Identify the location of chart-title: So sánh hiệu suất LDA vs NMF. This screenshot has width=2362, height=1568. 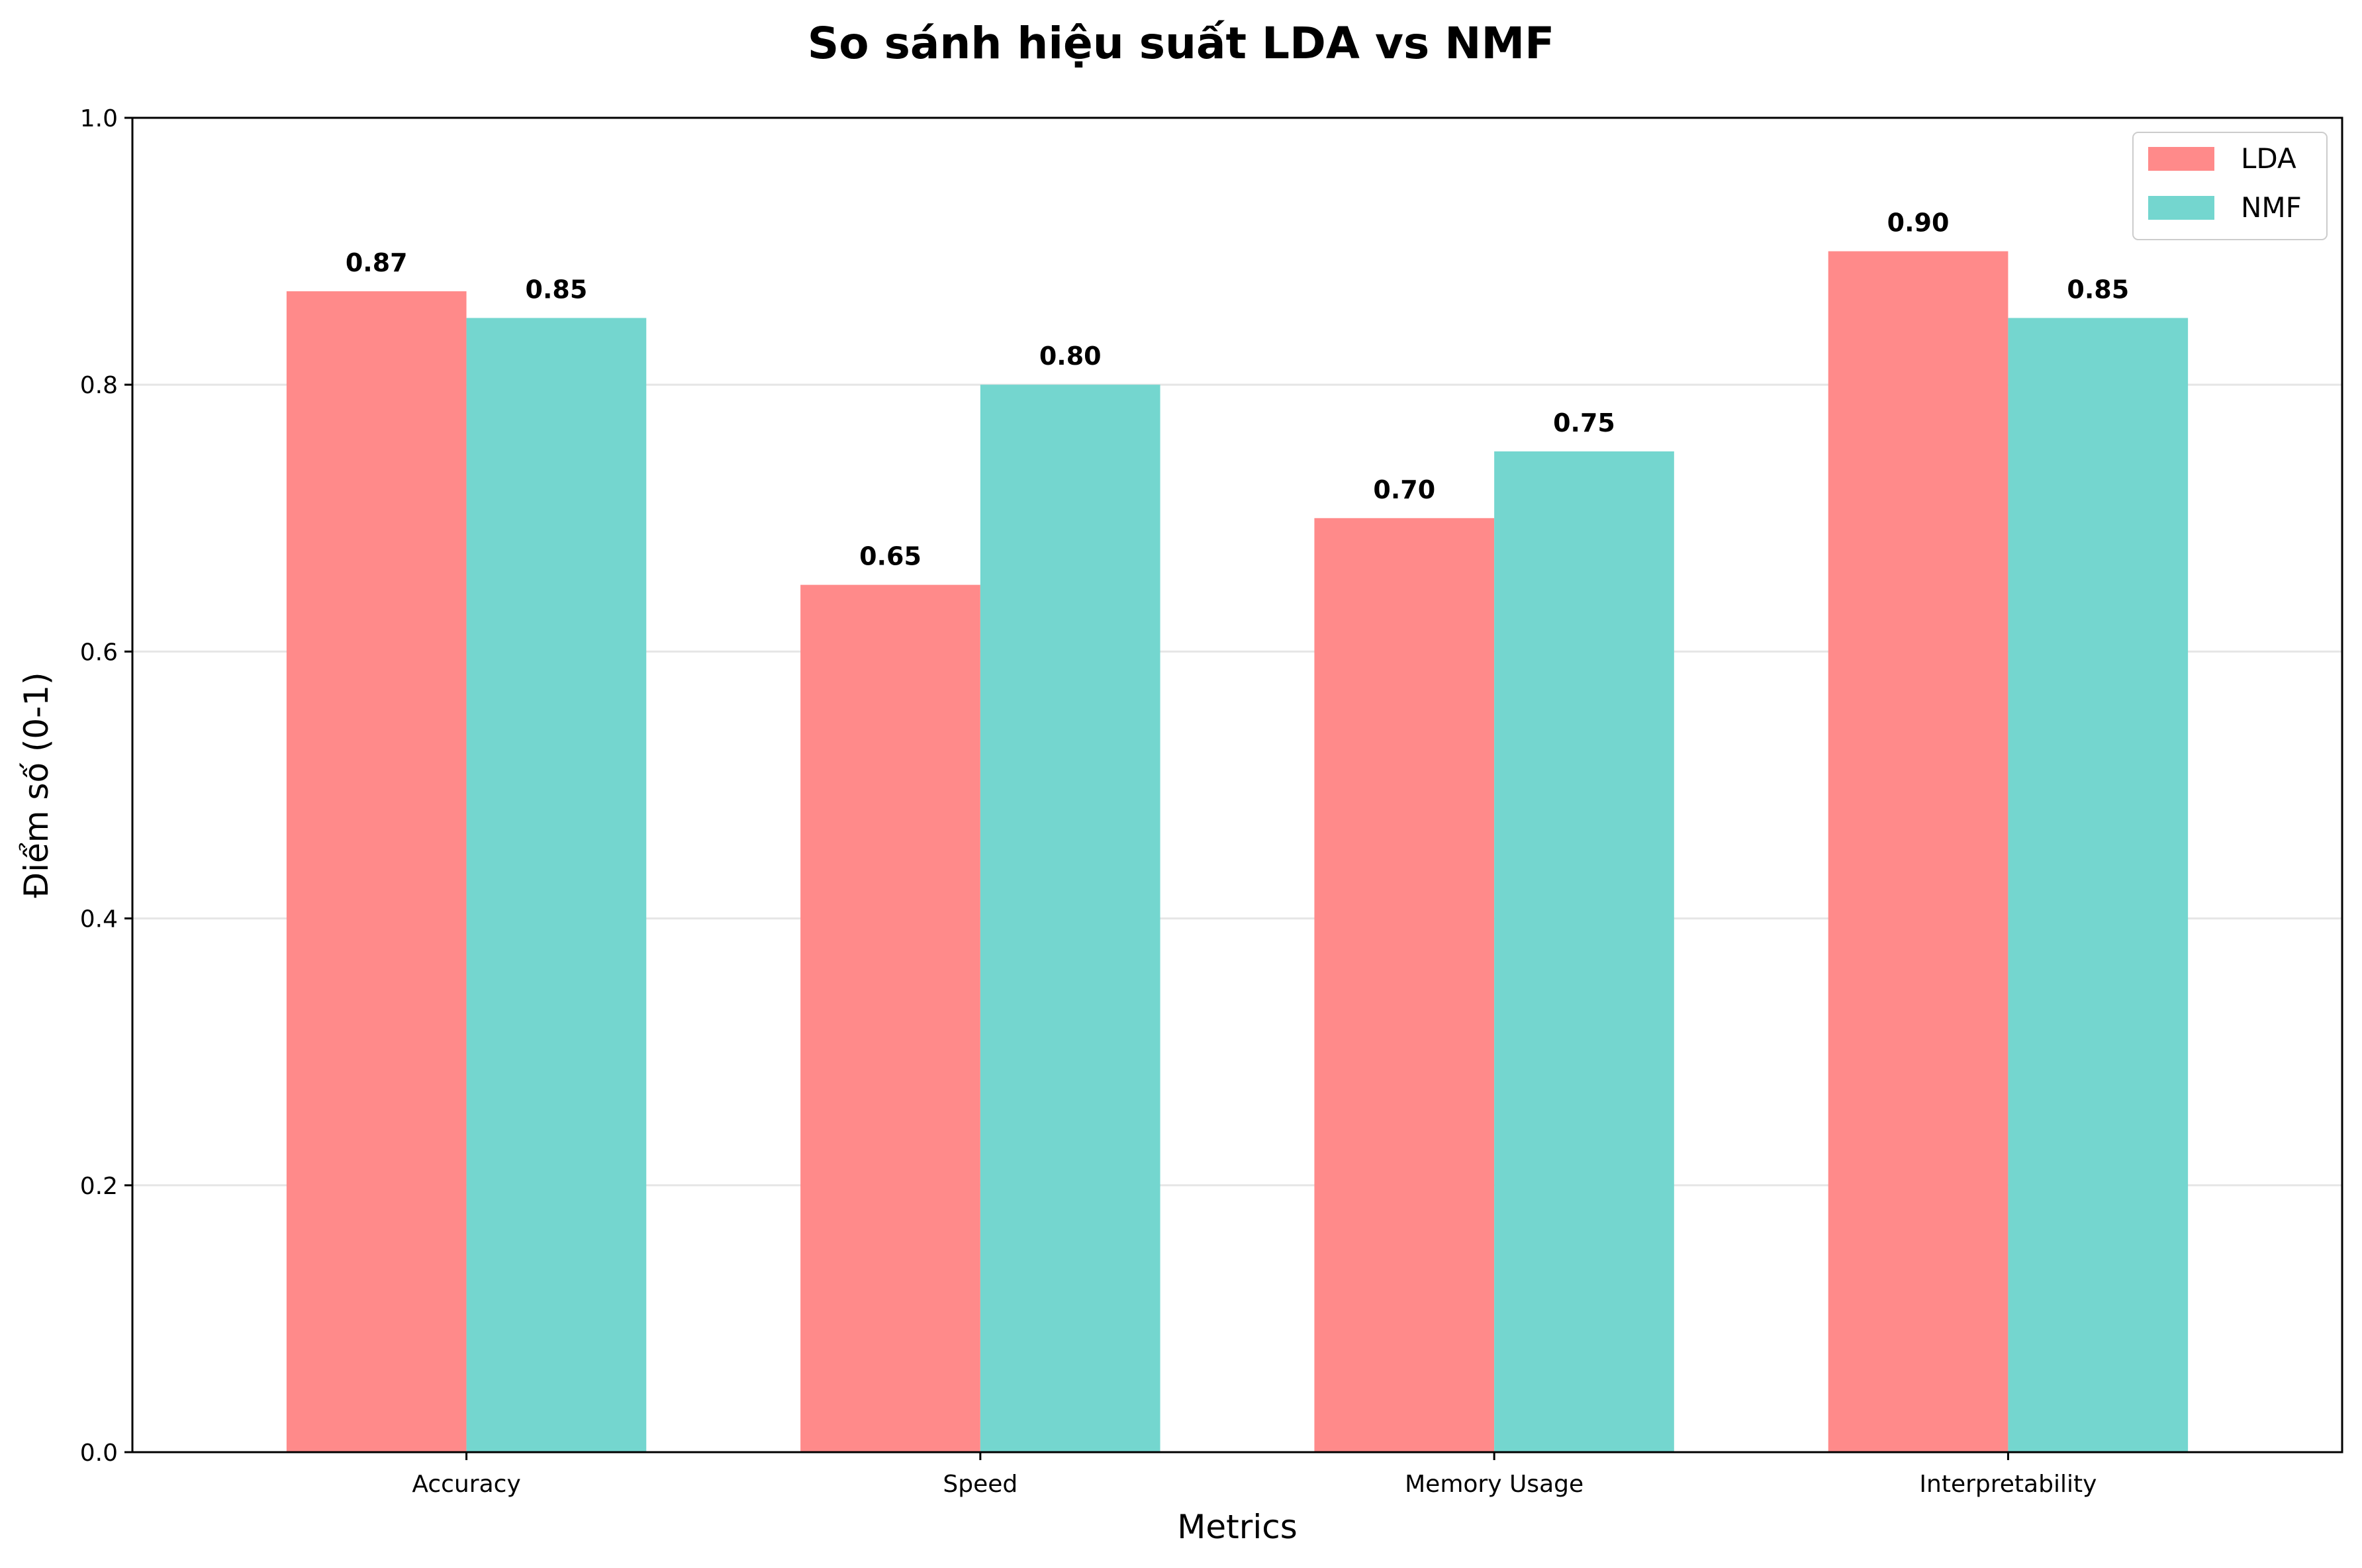
(1181, 43).